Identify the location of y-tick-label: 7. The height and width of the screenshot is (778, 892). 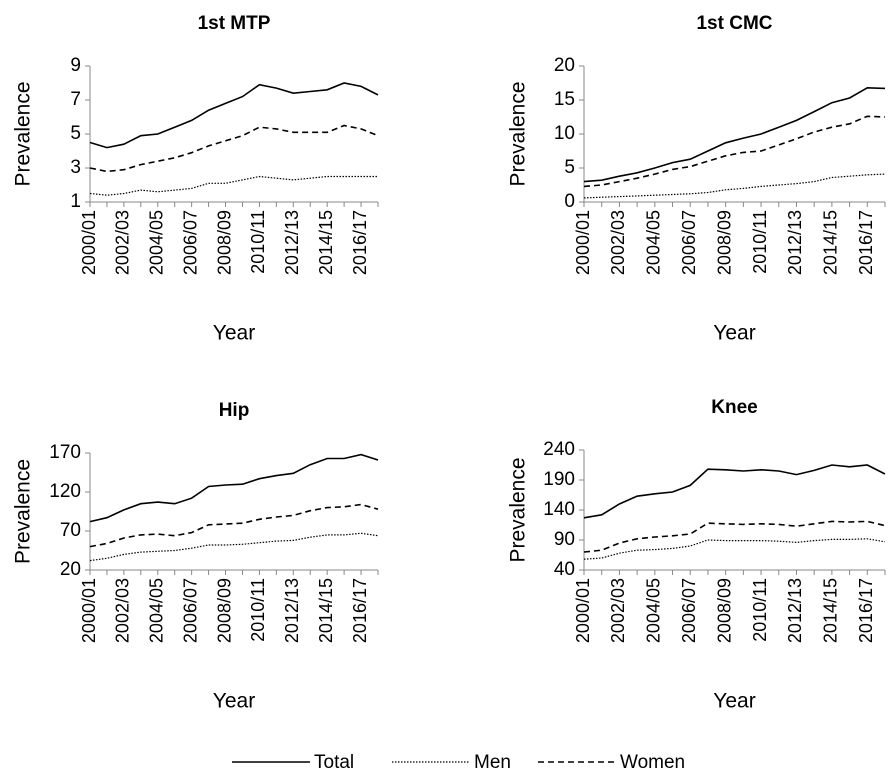
(75, 99).